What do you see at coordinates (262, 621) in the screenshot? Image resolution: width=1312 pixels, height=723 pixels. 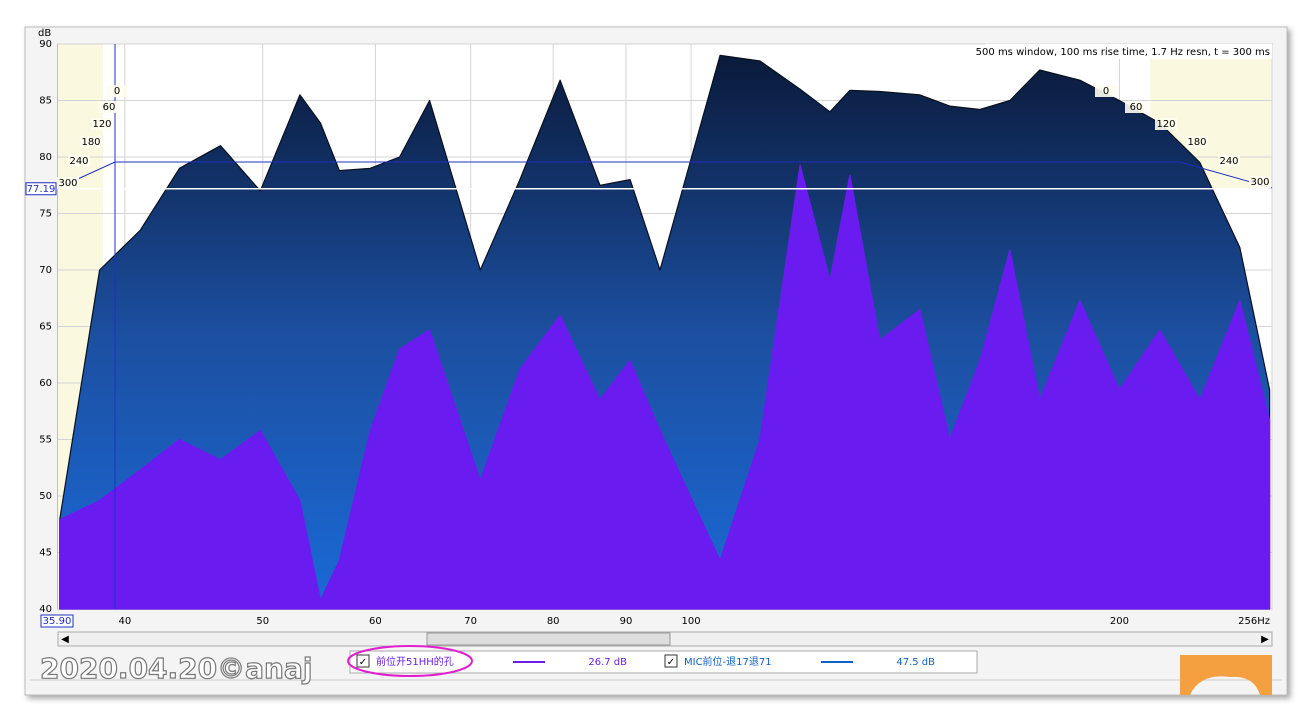 I see `x-tick-label: 50` at bounding box center [262, 621].